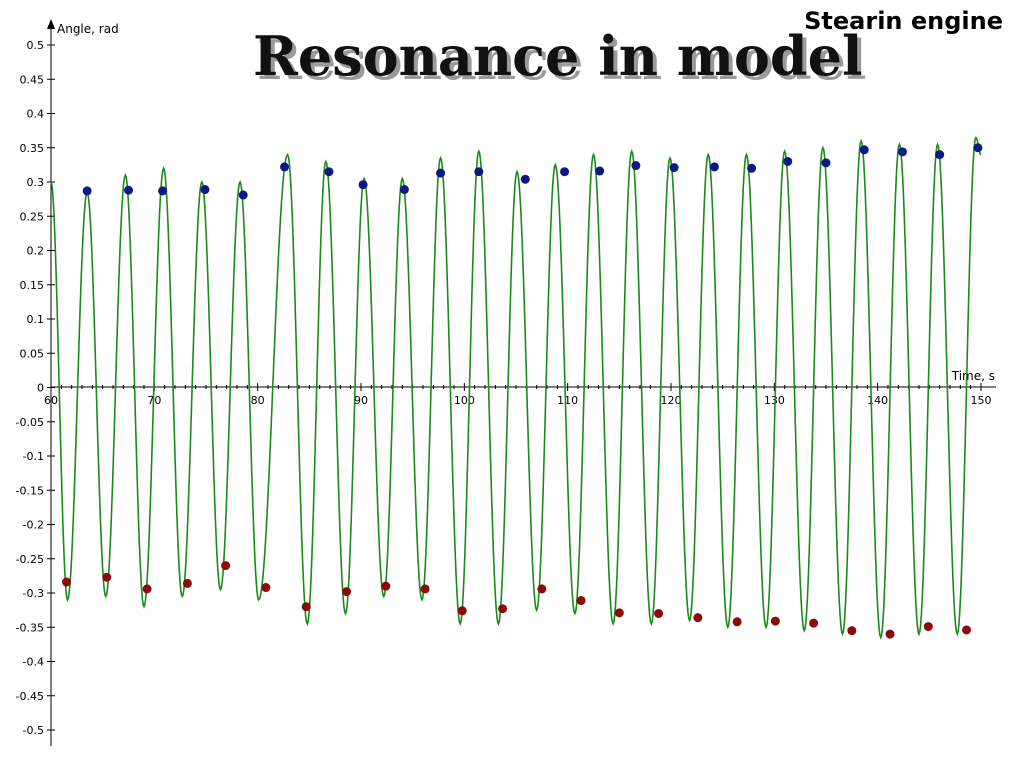 The width and height of the screenshot is (1024, 768). Describe the element at coordinates (32, 353) in the screenshot. I see `y-tick-label: 0.05` at that location.